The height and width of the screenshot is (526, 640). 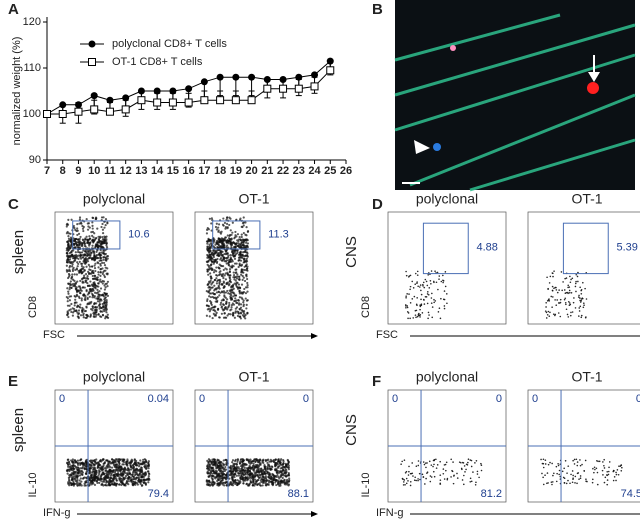 I want to click on plot-title: polyclonal, so click(x=447, y=199).